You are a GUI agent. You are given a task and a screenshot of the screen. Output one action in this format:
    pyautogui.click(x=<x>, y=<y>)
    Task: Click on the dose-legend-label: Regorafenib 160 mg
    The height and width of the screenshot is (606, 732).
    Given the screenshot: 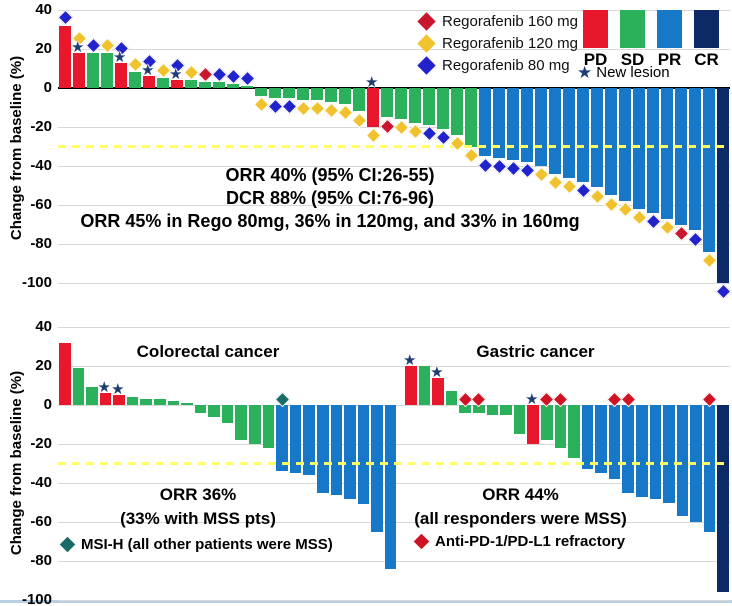 What is the action you would take?
    pyautogui.click(x=510, y=21)
    